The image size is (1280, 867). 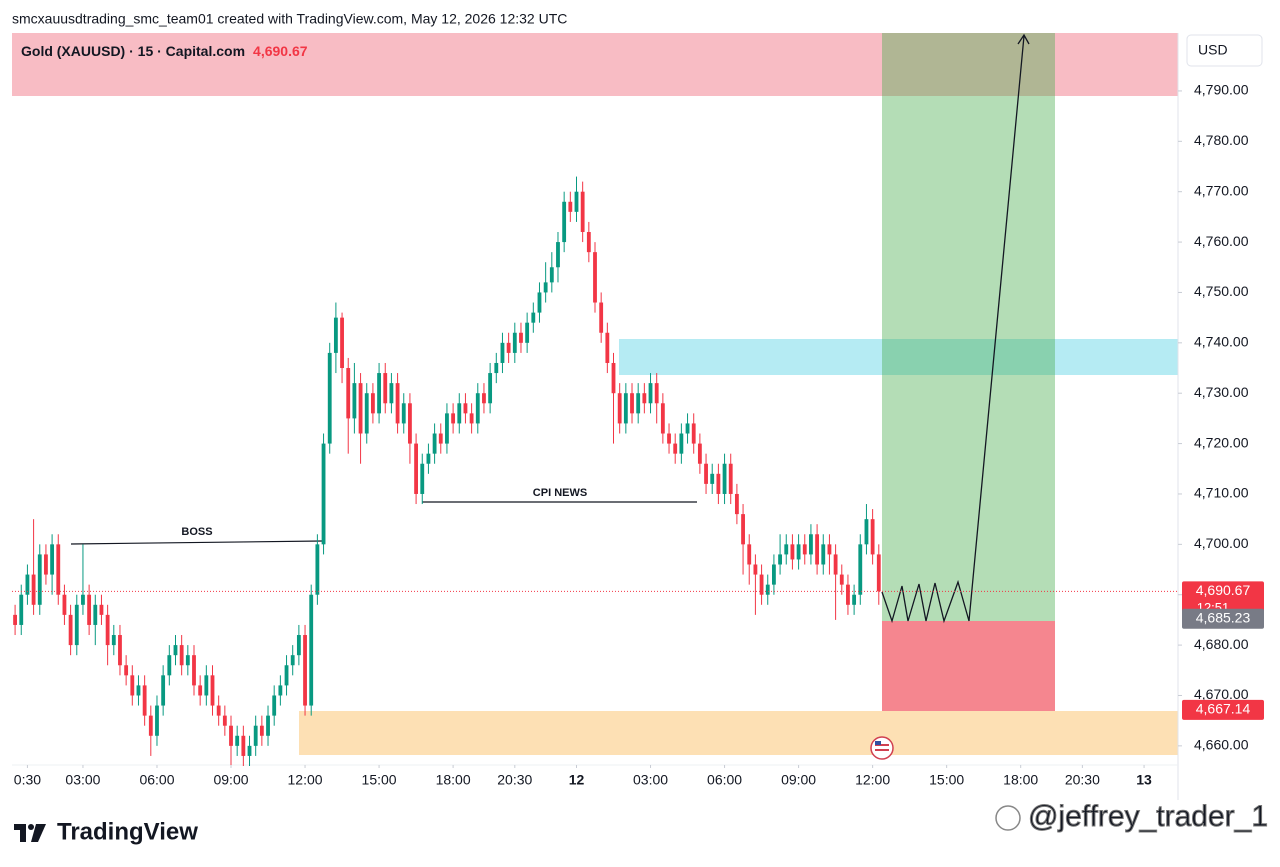 I want to click on brand: TradingView, so click(x=127, y=831).